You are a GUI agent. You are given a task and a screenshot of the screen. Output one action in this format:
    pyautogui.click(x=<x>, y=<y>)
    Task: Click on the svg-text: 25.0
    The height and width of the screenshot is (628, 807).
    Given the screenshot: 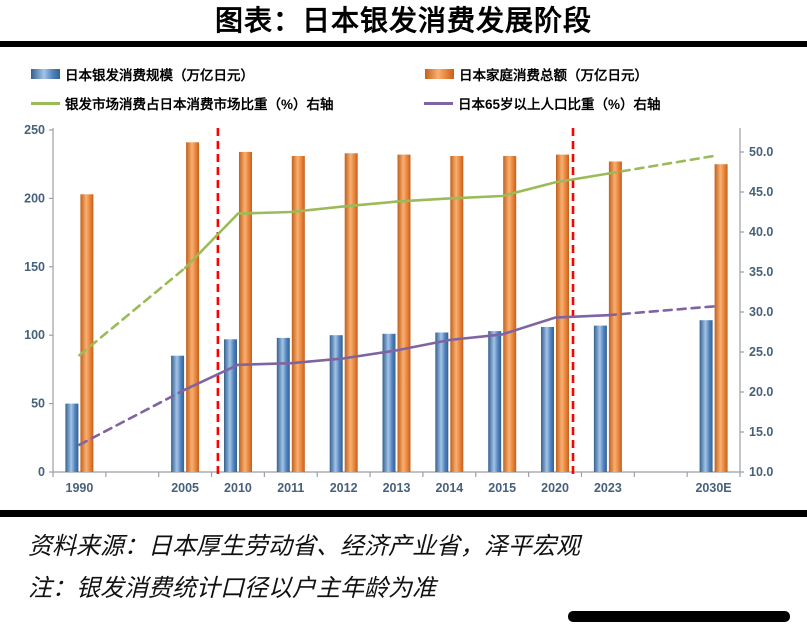 What is the action you would take?
    pyautogui.click(x=761, y=352)
    